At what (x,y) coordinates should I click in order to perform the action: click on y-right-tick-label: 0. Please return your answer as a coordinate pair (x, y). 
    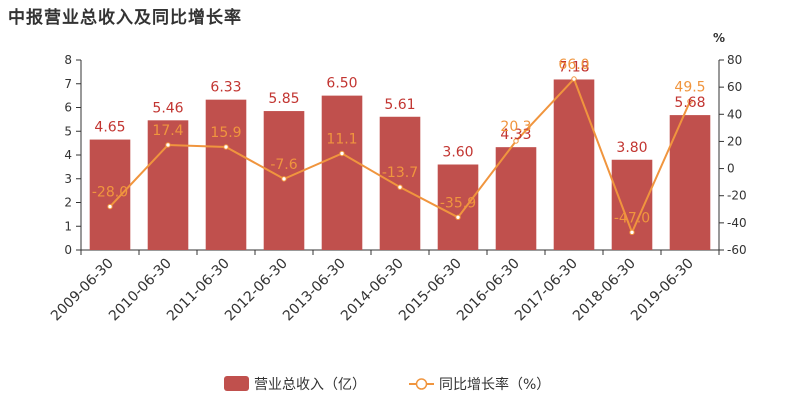
    Looking at the image, I should click on (731, 169).